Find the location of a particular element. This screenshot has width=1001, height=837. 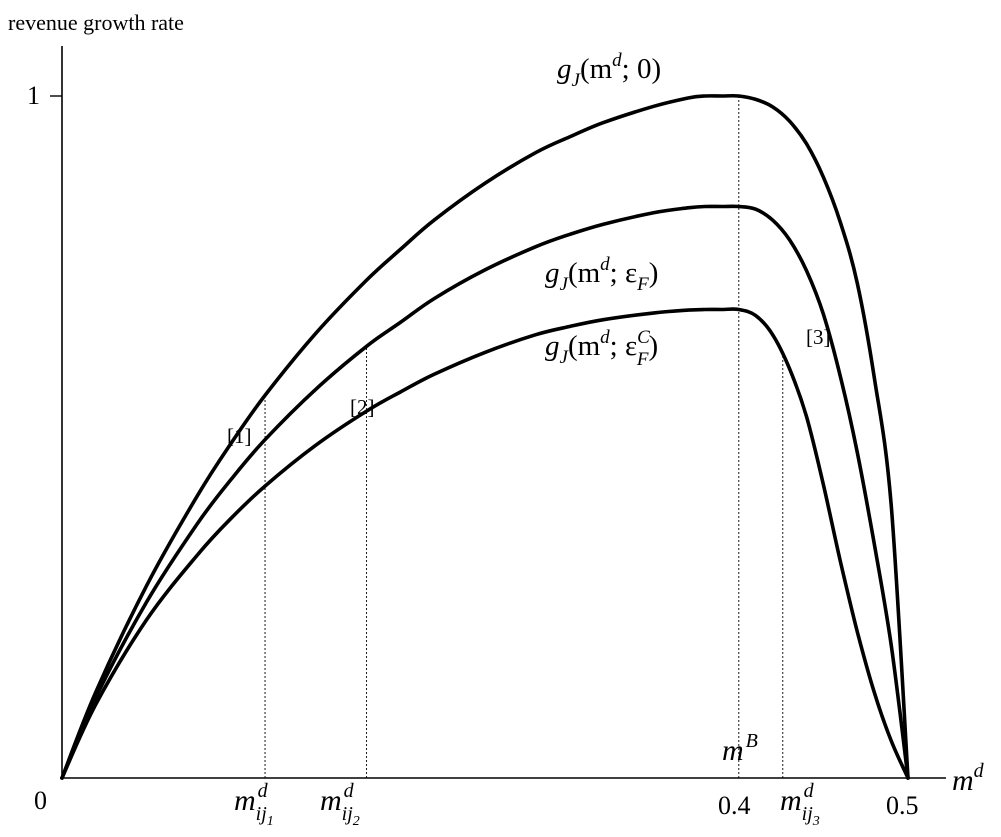

curve-label-1-open: (m is located at coordinates (596, 69).